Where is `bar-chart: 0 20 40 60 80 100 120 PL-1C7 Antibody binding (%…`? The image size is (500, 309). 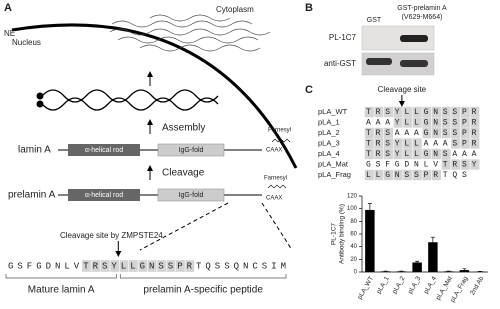
bar-chart: 0 20 40 60 80 100 120 PL-1C7 Antibody binding (%… is located at coordinates (409, 249).